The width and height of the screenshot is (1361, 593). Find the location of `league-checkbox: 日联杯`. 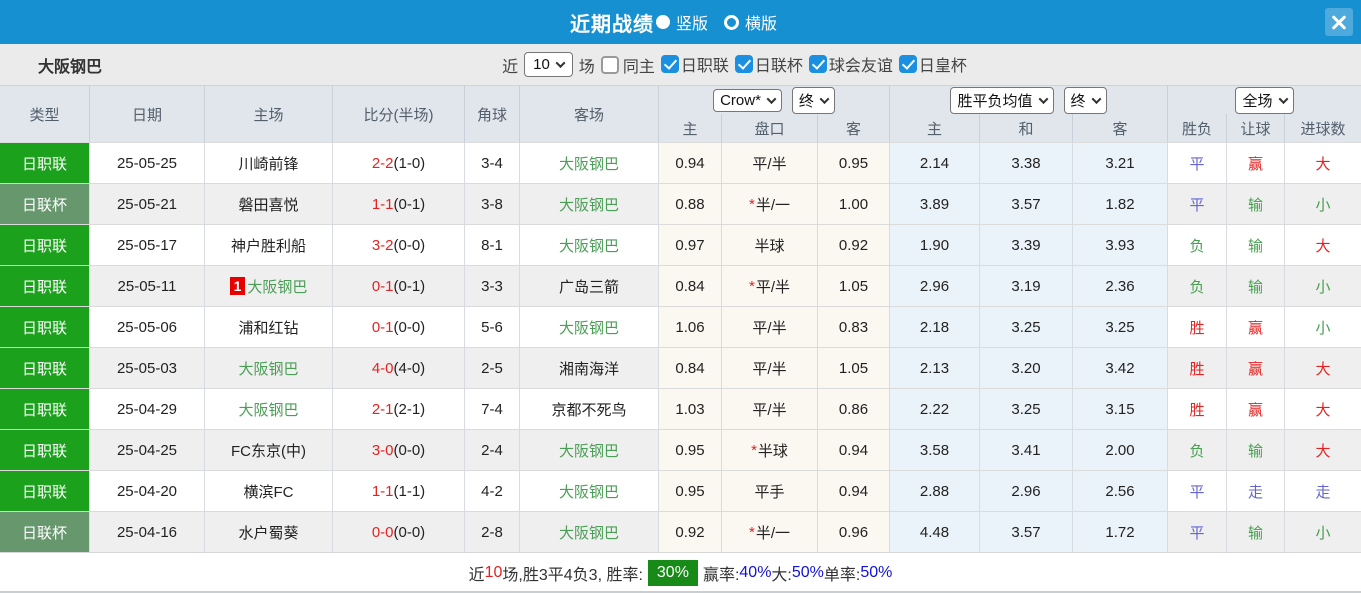

league-checkbox: 日联杯 is located at coordinates (766, 64).